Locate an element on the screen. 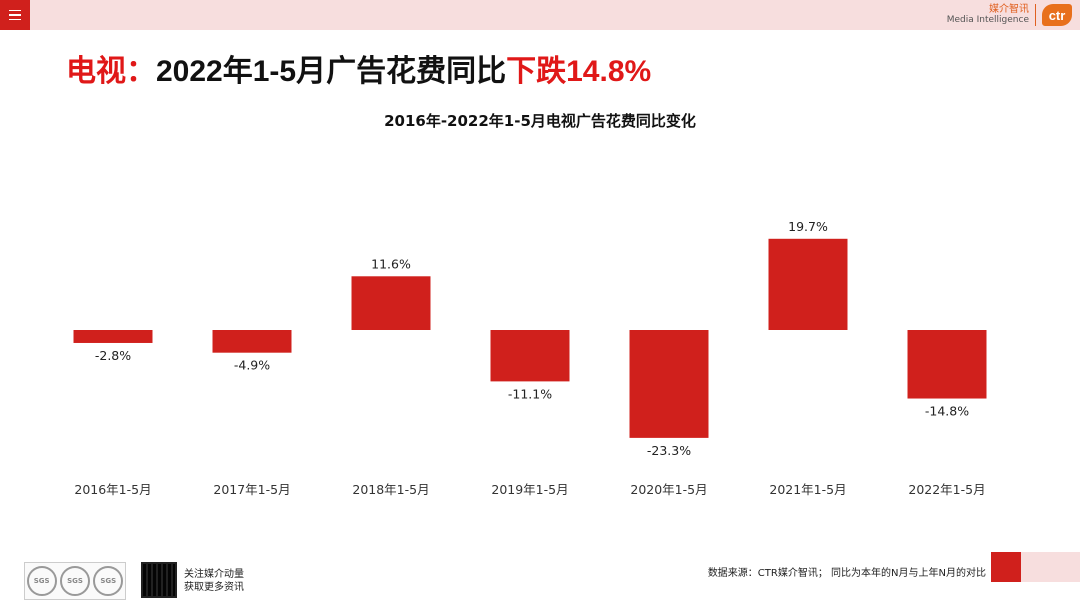  data-label-4: -23.3% is located at coordinates (669, 450).